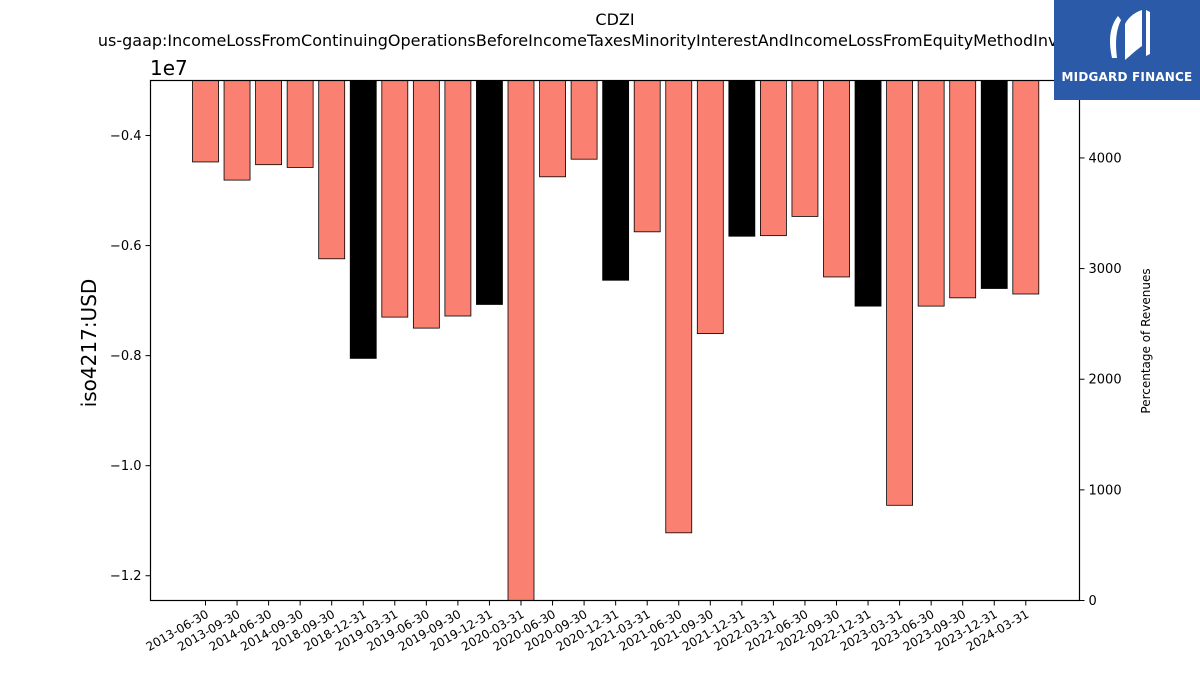 The height and width of the screenshot is (675, 1200). What do you see at coordinates (1105, 490) in the screenshot?
I see `y2-tick-label: 1000` at bounding box center [1105, 490].